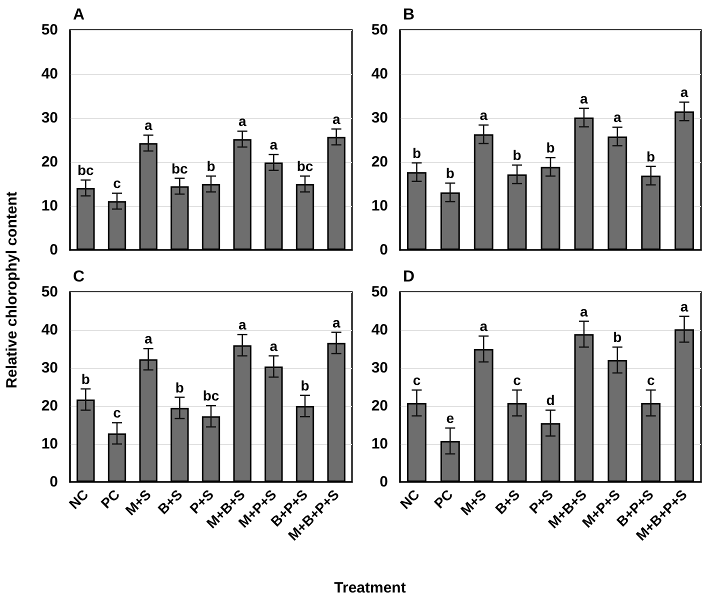 This screenshot has height=604, width=709. What do you see at coordinates (79, 15) in the screenshot?
I see `chart-title: A` at bounding box center [79, 15].